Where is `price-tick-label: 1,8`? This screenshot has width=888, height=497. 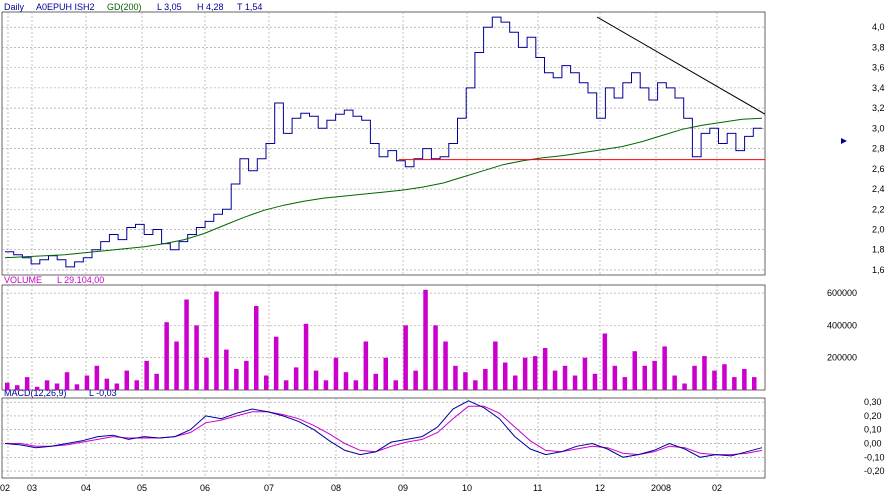
price-tick-label: 1,8 is located at coordinates (878, 250).